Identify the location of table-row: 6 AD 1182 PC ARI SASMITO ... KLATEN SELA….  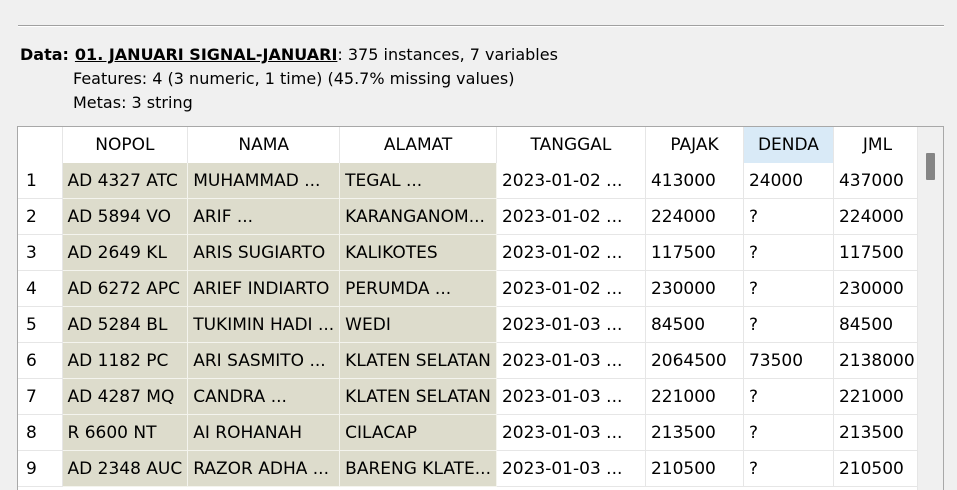
(470, 360).